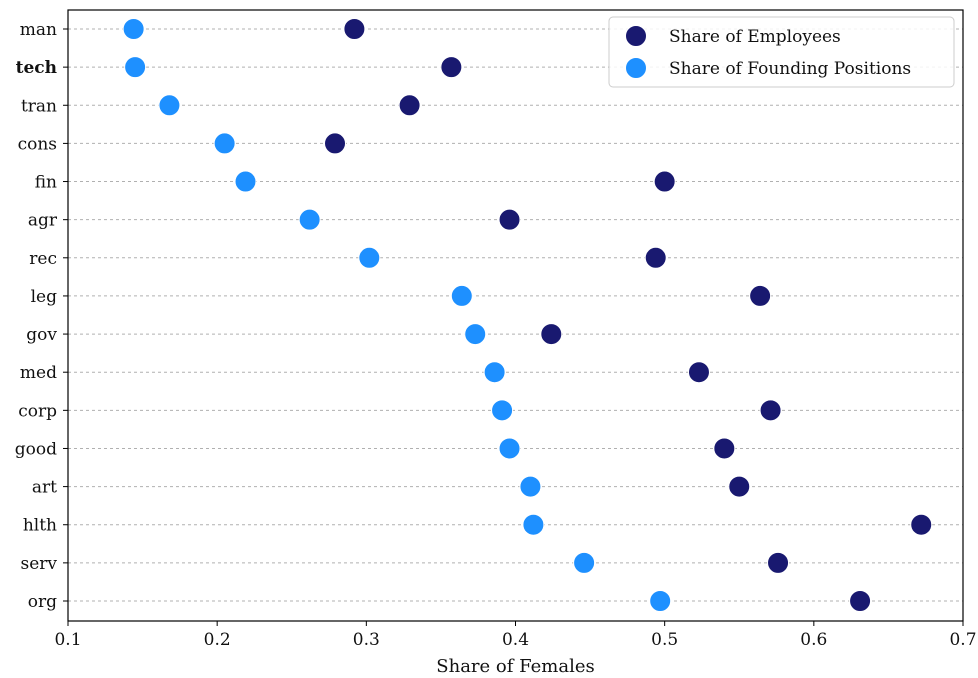  Describe the element at coordinates (245, 181) in the screenshot. I see `point-founding-fin` at that location.